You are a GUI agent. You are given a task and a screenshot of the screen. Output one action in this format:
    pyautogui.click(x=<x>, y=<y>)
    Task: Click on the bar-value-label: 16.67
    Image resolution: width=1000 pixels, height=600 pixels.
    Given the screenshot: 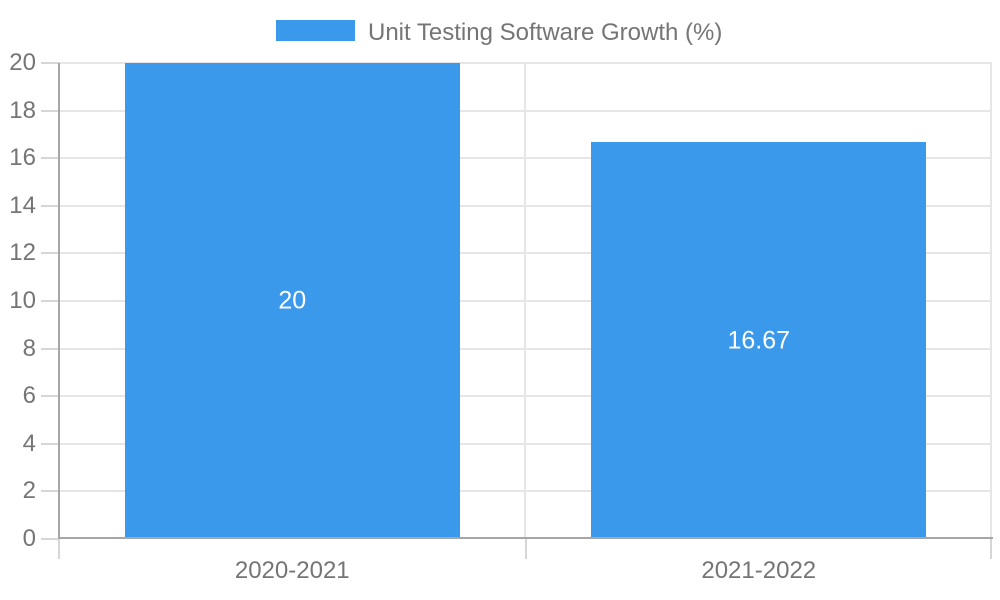 What is the action you would take?
    pyautogui.click(x=759, y=340)
    